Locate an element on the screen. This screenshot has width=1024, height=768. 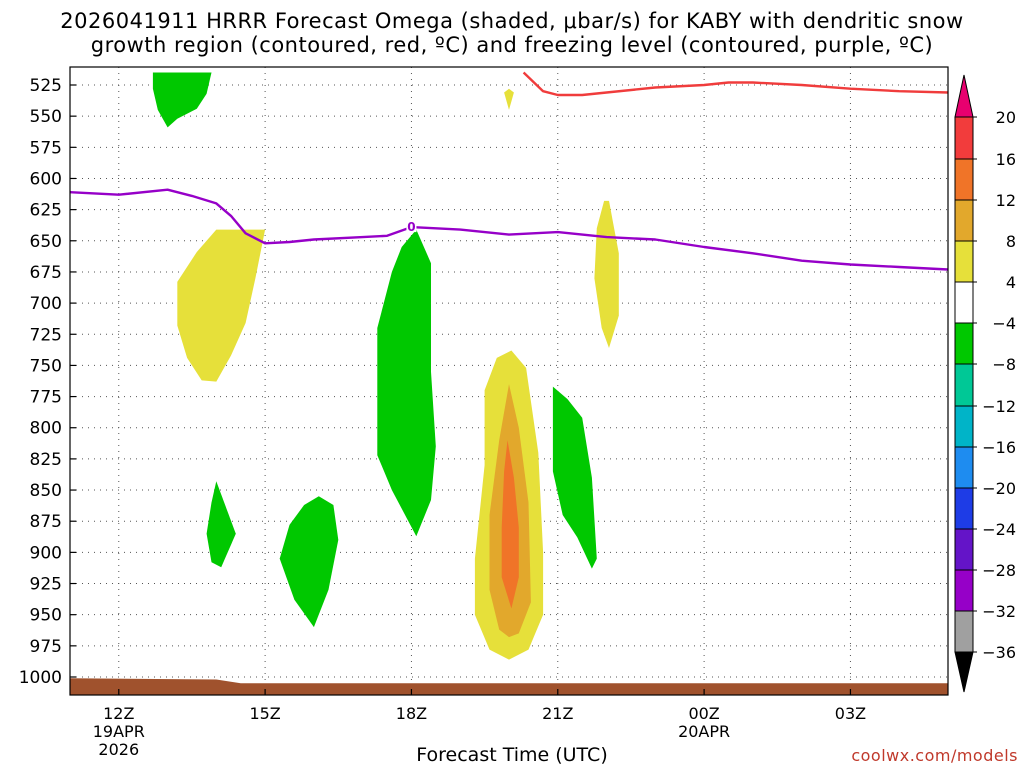
colorbar-label: 8 is located at coordinates (1011, 241).